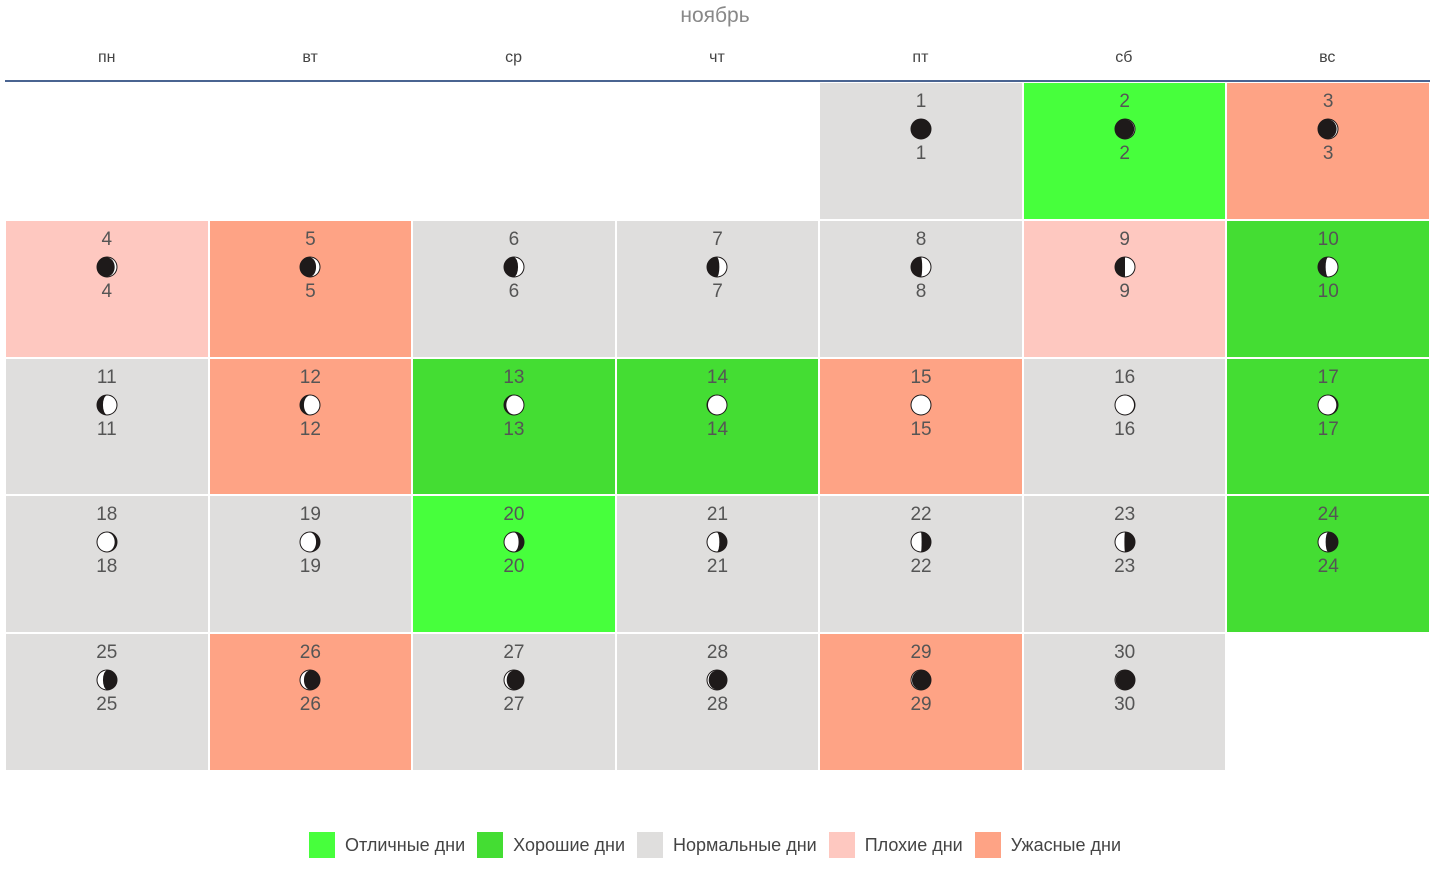  Describe the element at coordinates (921, 288) in the screenshot. I see `day-cell-8: 8 8` at that location.